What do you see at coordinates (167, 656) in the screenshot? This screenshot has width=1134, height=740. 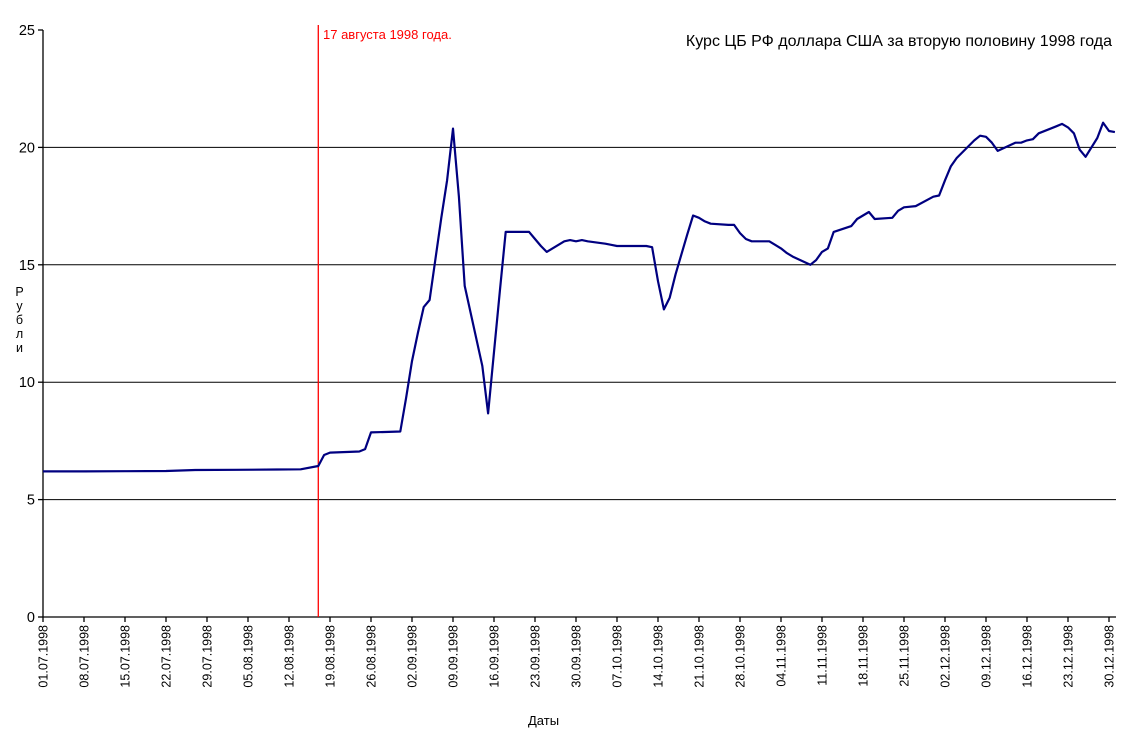 I see `x-tick-label: 22.07.1998` at bounding box center [167, 656].